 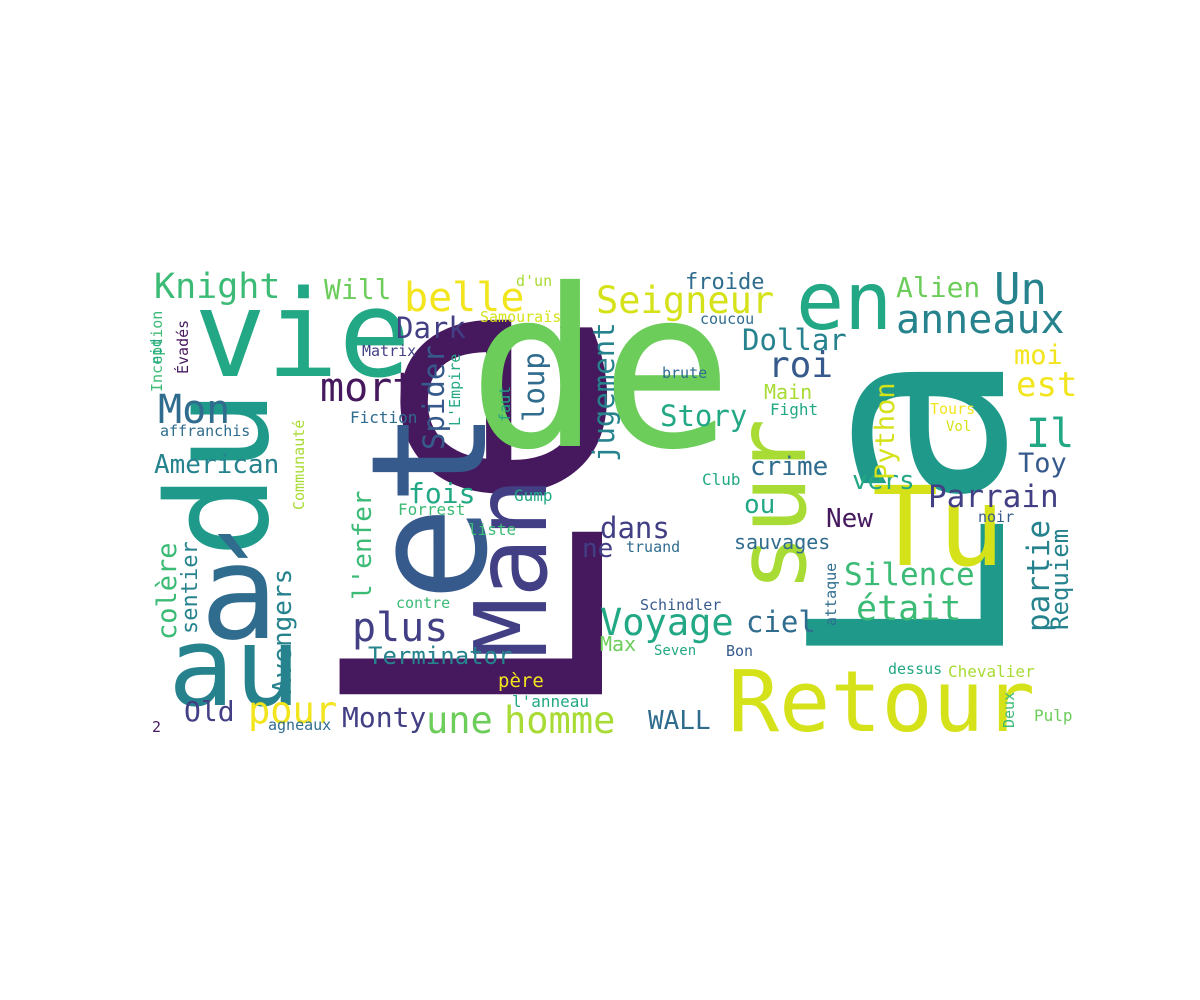 I want to click on word-vol: Vol, so click(x=959, y=427).